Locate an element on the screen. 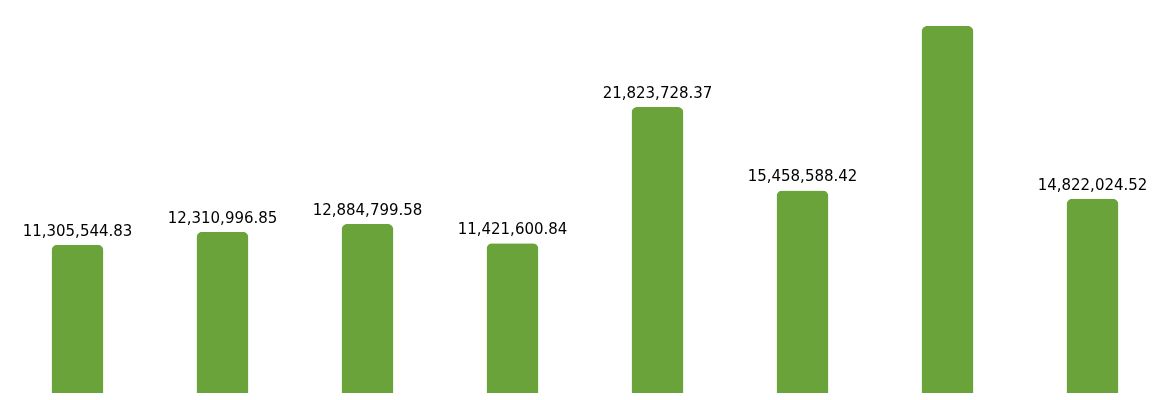 This screenshot has height=400, width=1170. data-label: 11,421,600.84 is located at coordinates (512, 229).